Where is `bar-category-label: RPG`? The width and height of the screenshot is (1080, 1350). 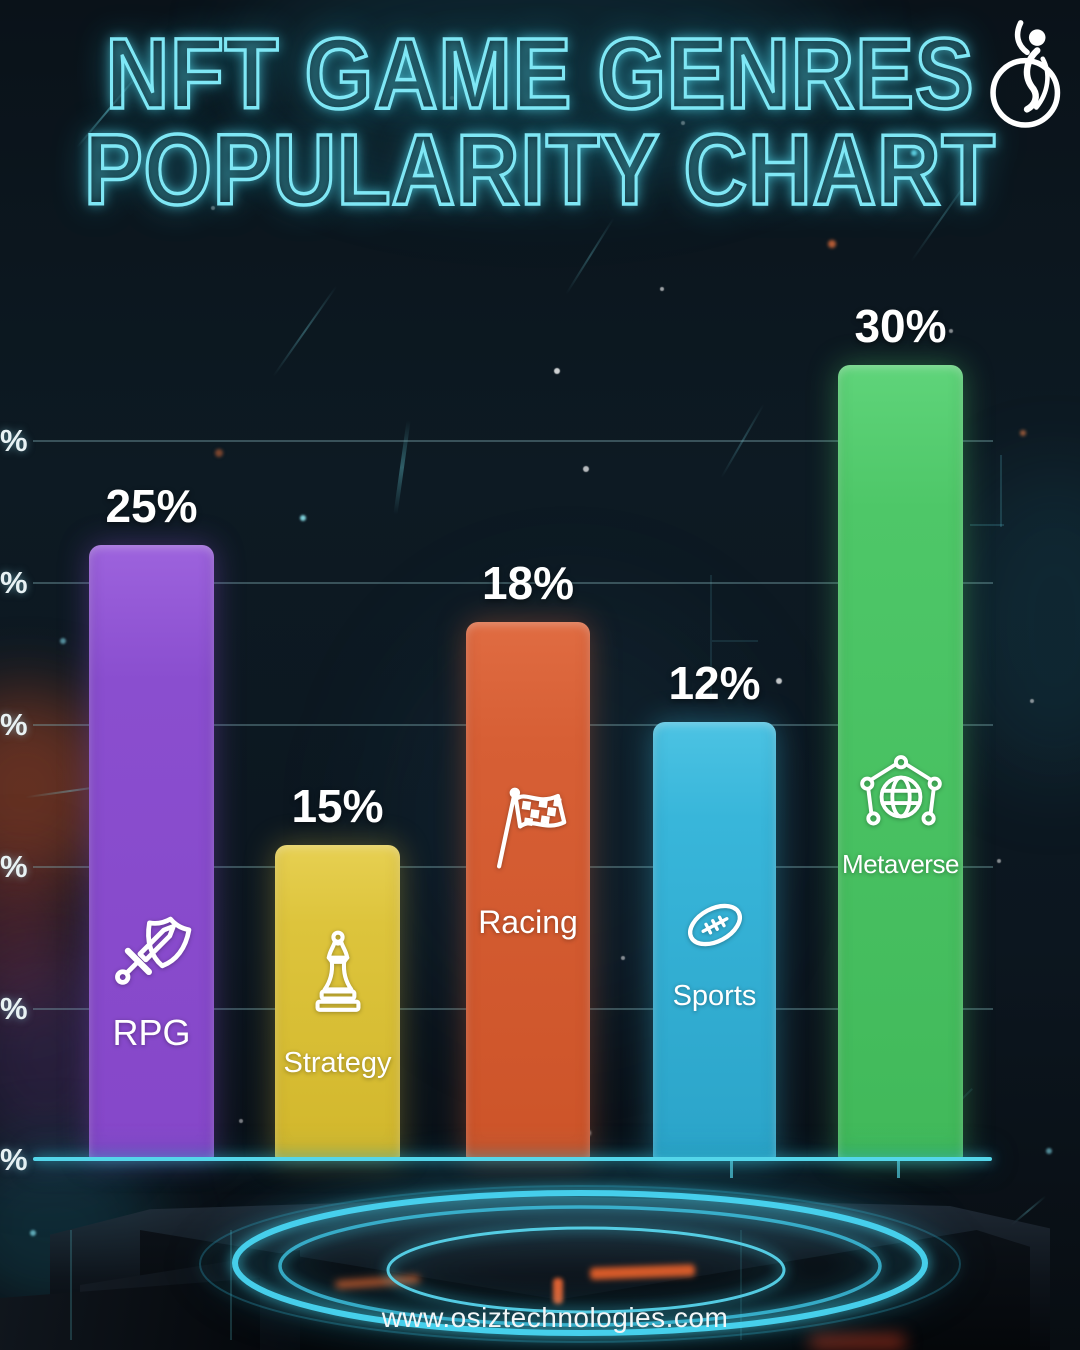 bar-category-label: RPG is located at coordinates (151, 1032).